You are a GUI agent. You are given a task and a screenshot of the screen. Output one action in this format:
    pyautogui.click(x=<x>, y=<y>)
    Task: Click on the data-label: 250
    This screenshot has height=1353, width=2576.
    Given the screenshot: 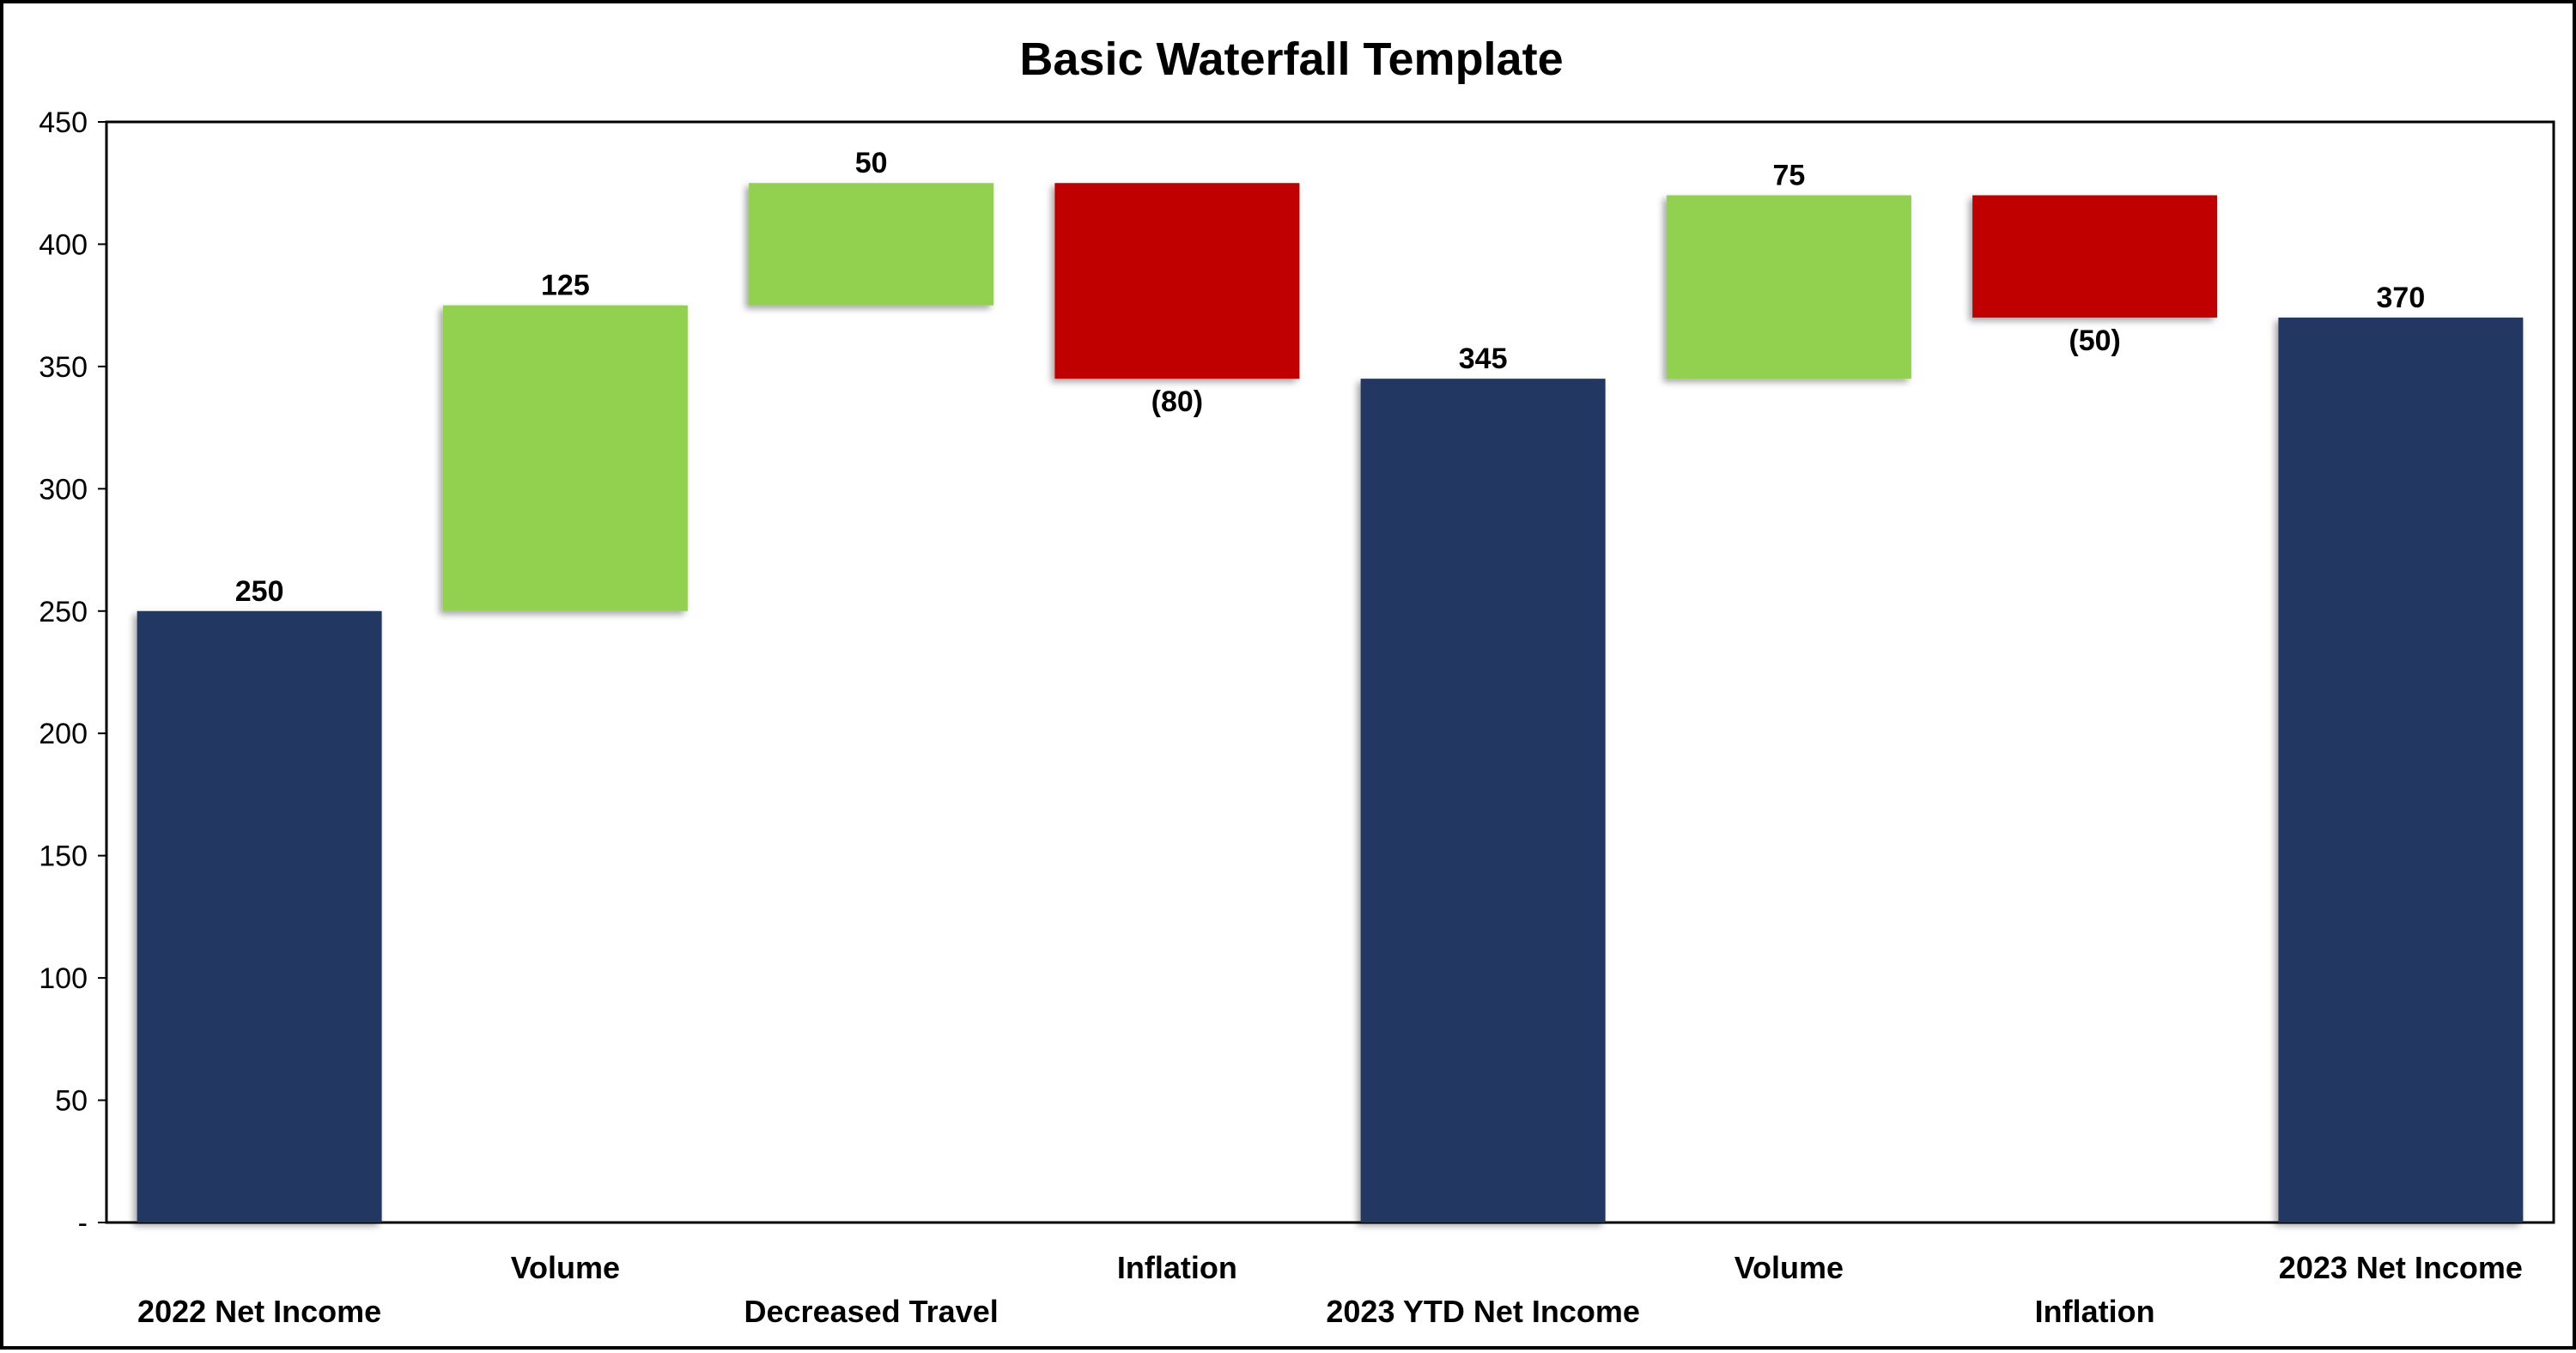 What is the action you would take?
    pyautogui.click(x=259, y=591)
    